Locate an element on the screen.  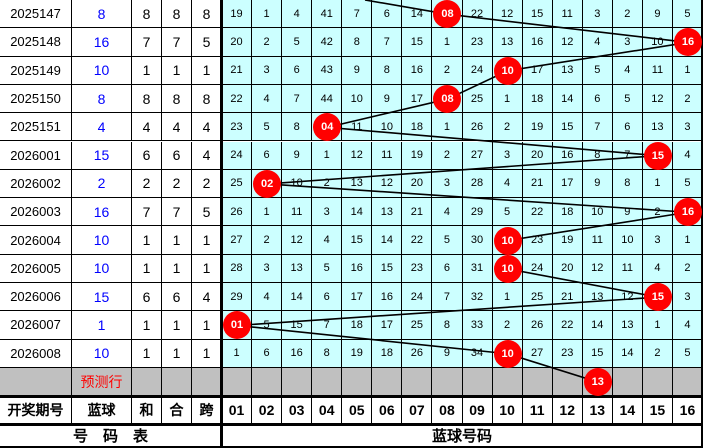
header-col: 04 is located at coordinates (327, 410).